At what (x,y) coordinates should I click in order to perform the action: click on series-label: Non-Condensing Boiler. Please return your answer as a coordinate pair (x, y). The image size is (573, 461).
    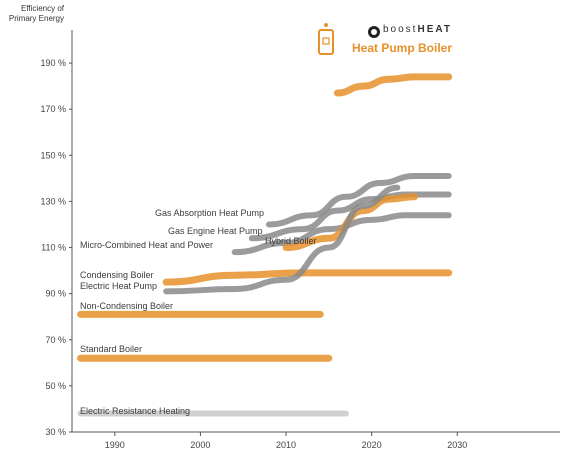
    Looking at the image, I should click on (126, 306).